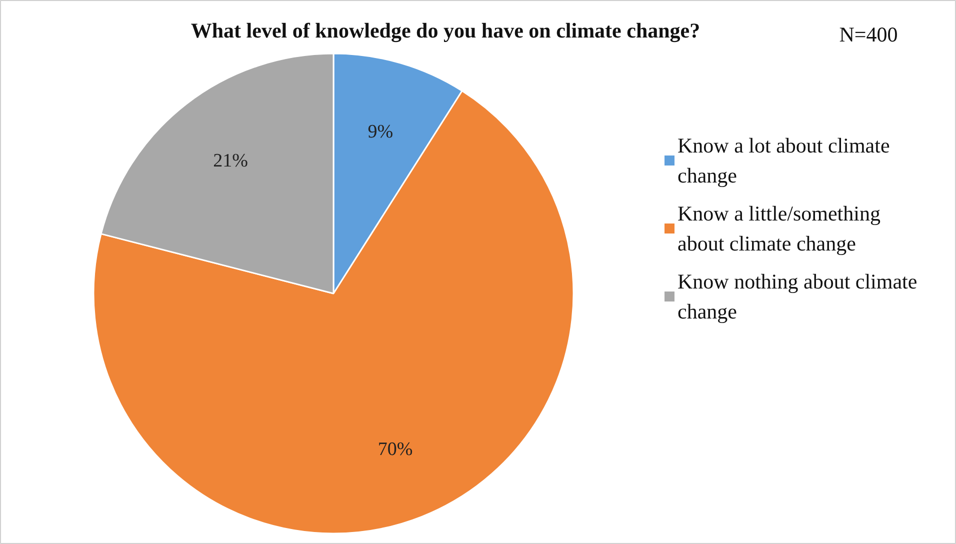  I want to click on chart-title: What level of knowledge do you have on climate change?, so click(445, 30).